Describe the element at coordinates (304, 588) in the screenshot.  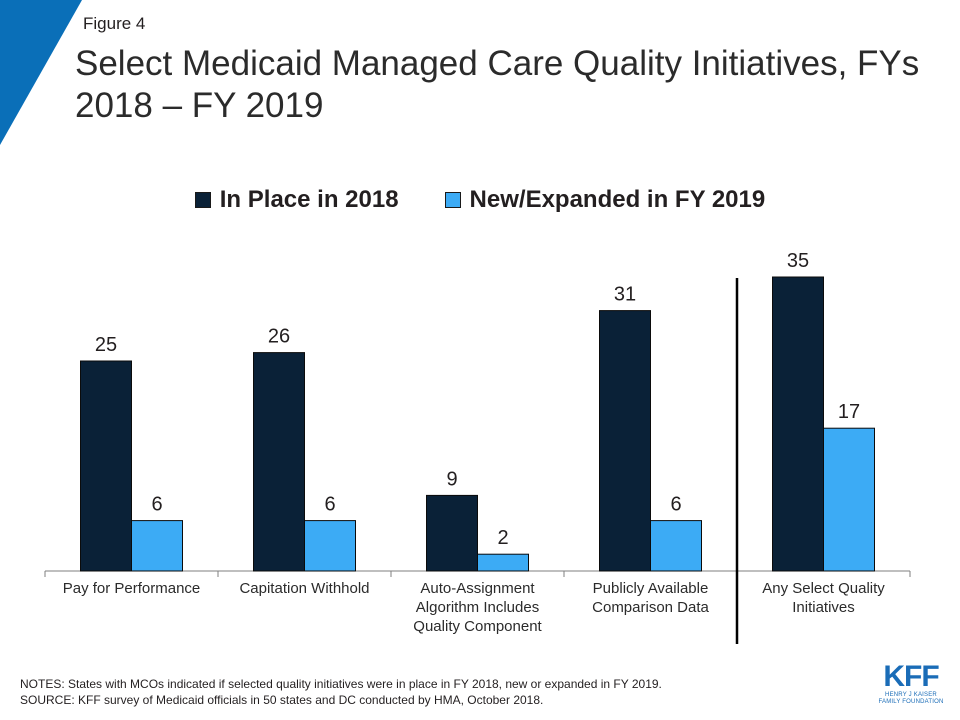
I see `x-tick-label: Capitation Withhold` at that location.